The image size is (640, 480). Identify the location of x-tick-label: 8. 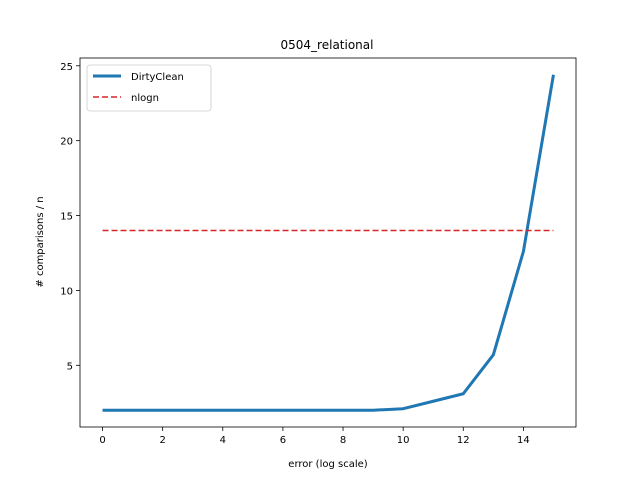
(343, 440).